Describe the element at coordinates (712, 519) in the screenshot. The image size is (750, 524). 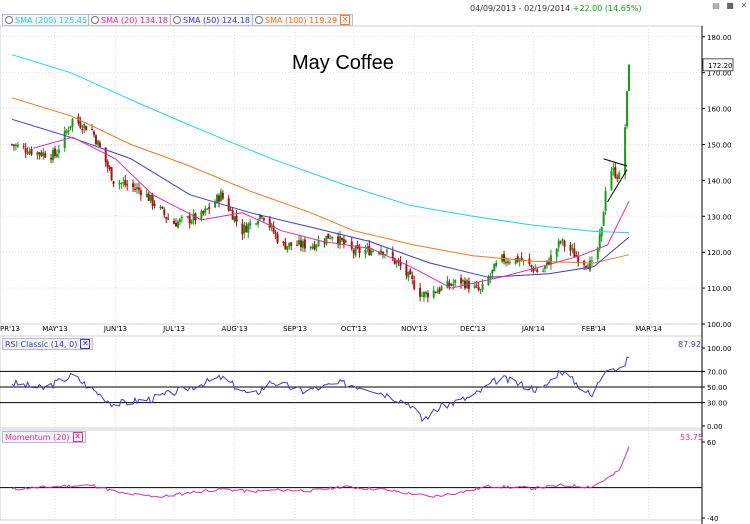
I see `y-tick-label: -40` at that location.